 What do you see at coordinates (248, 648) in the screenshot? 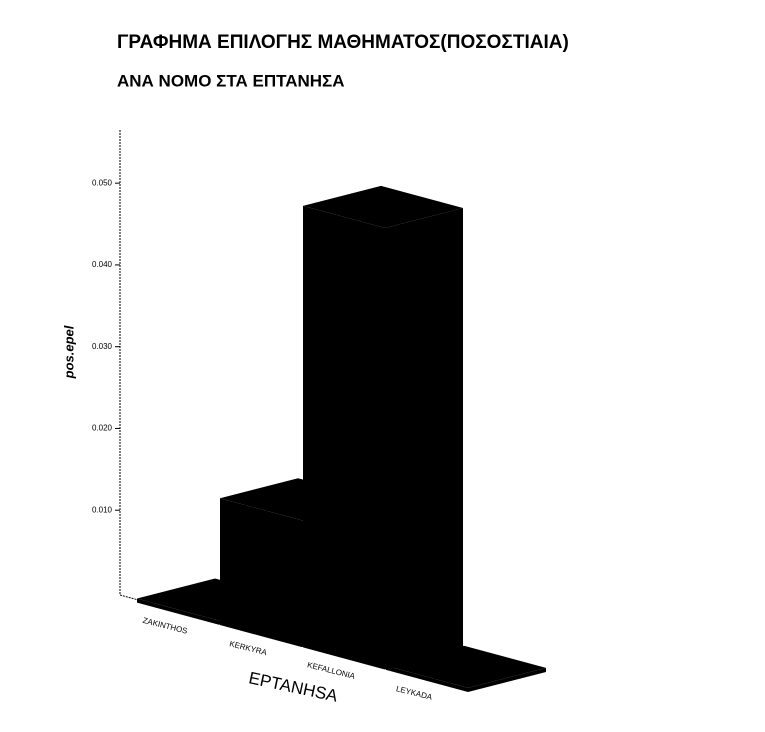
I see `x-tick-label: KERKYRA` at bounding box center [248, 648].